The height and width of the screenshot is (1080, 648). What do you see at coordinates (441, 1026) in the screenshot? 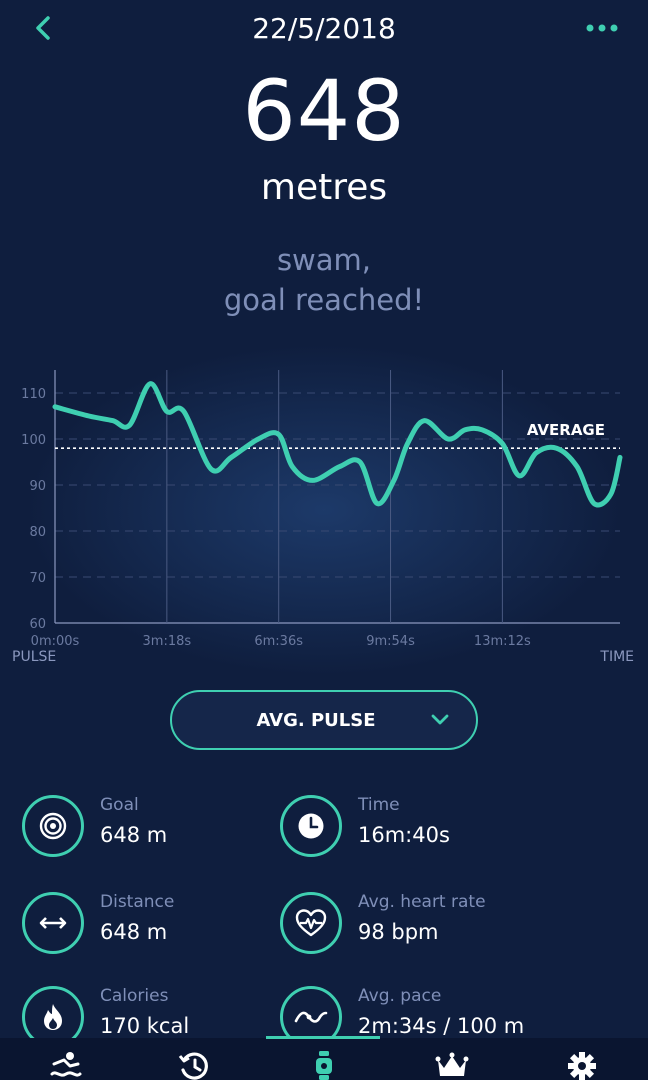
I see `stat-value: 2m:34s / 100 m` at bounding box center [441, 1026].